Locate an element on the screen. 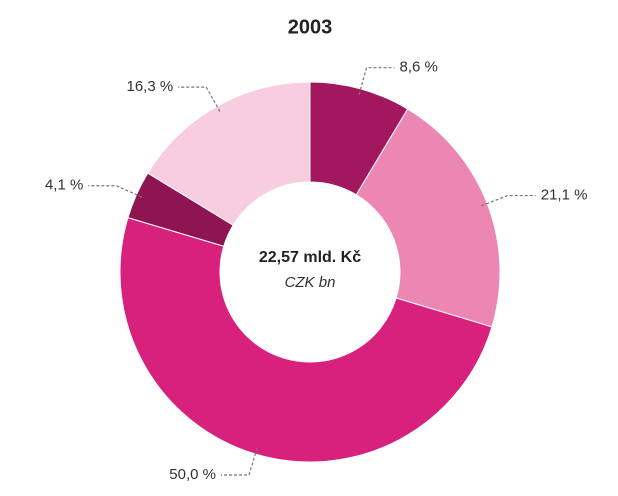 Image resolution: width=618 pixels, height=496 pixels. chart-title: 2003 is located at coordinates (310, 27).